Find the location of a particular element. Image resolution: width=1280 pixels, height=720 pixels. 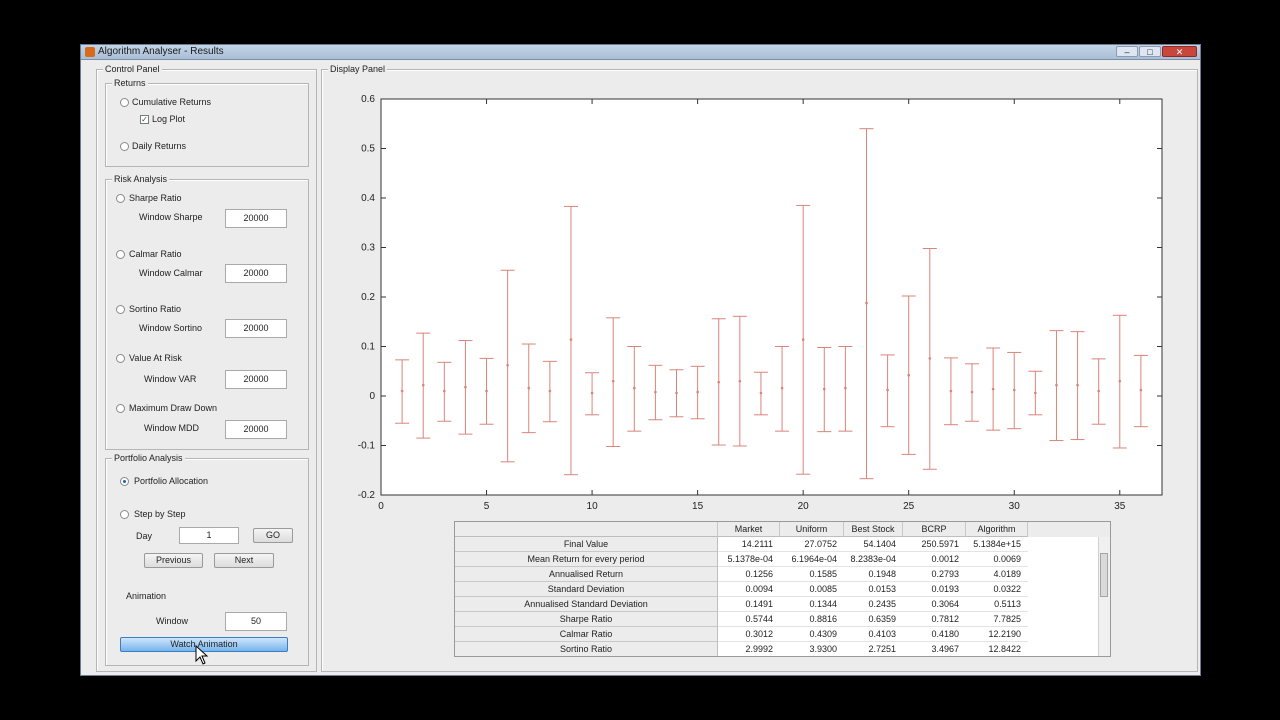

cumulative-returns-radio is located at coordinates (124, 102).